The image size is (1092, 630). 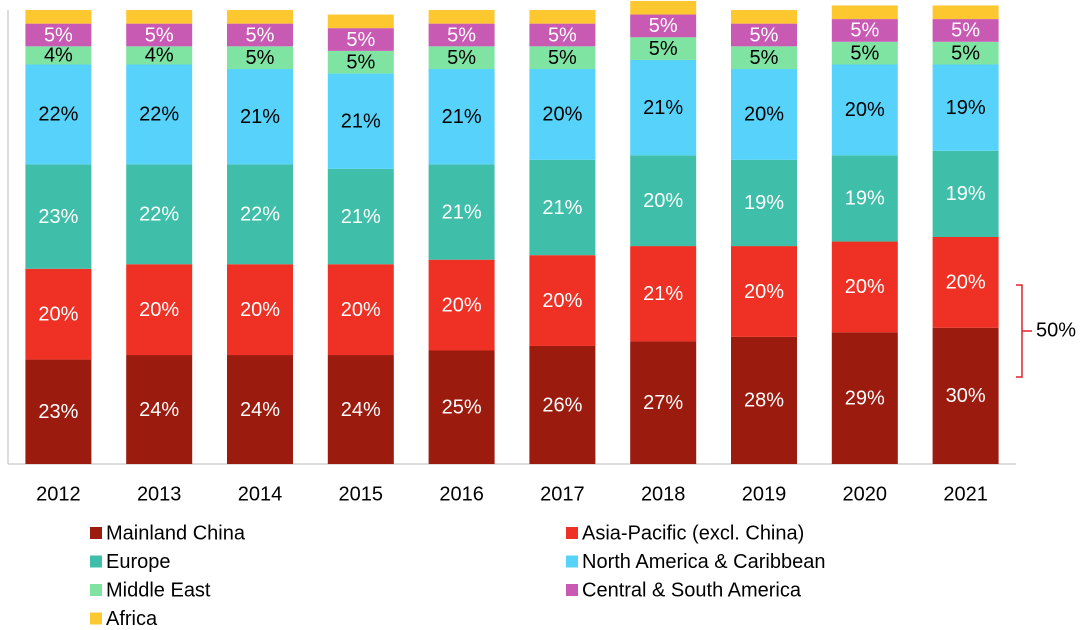 I want to click on x-tick-label: 2015, so click(x=361, y=494).